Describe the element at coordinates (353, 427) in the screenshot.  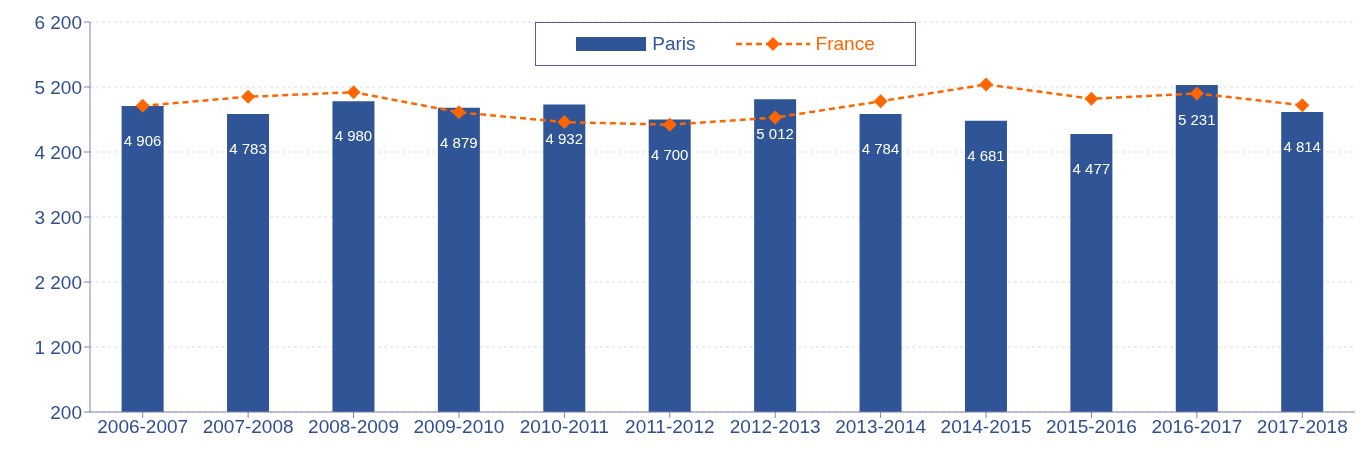
I see `x-tick-label: 2008-2009` at that location.